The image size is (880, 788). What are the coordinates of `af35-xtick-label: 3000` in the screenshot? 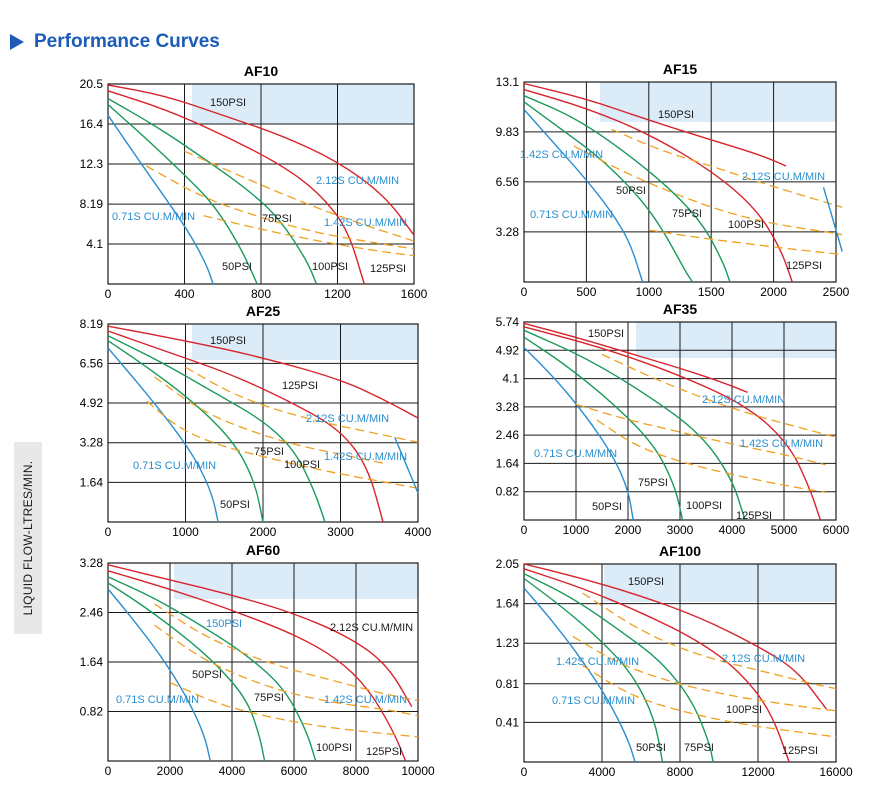 It's located at (680, 530).